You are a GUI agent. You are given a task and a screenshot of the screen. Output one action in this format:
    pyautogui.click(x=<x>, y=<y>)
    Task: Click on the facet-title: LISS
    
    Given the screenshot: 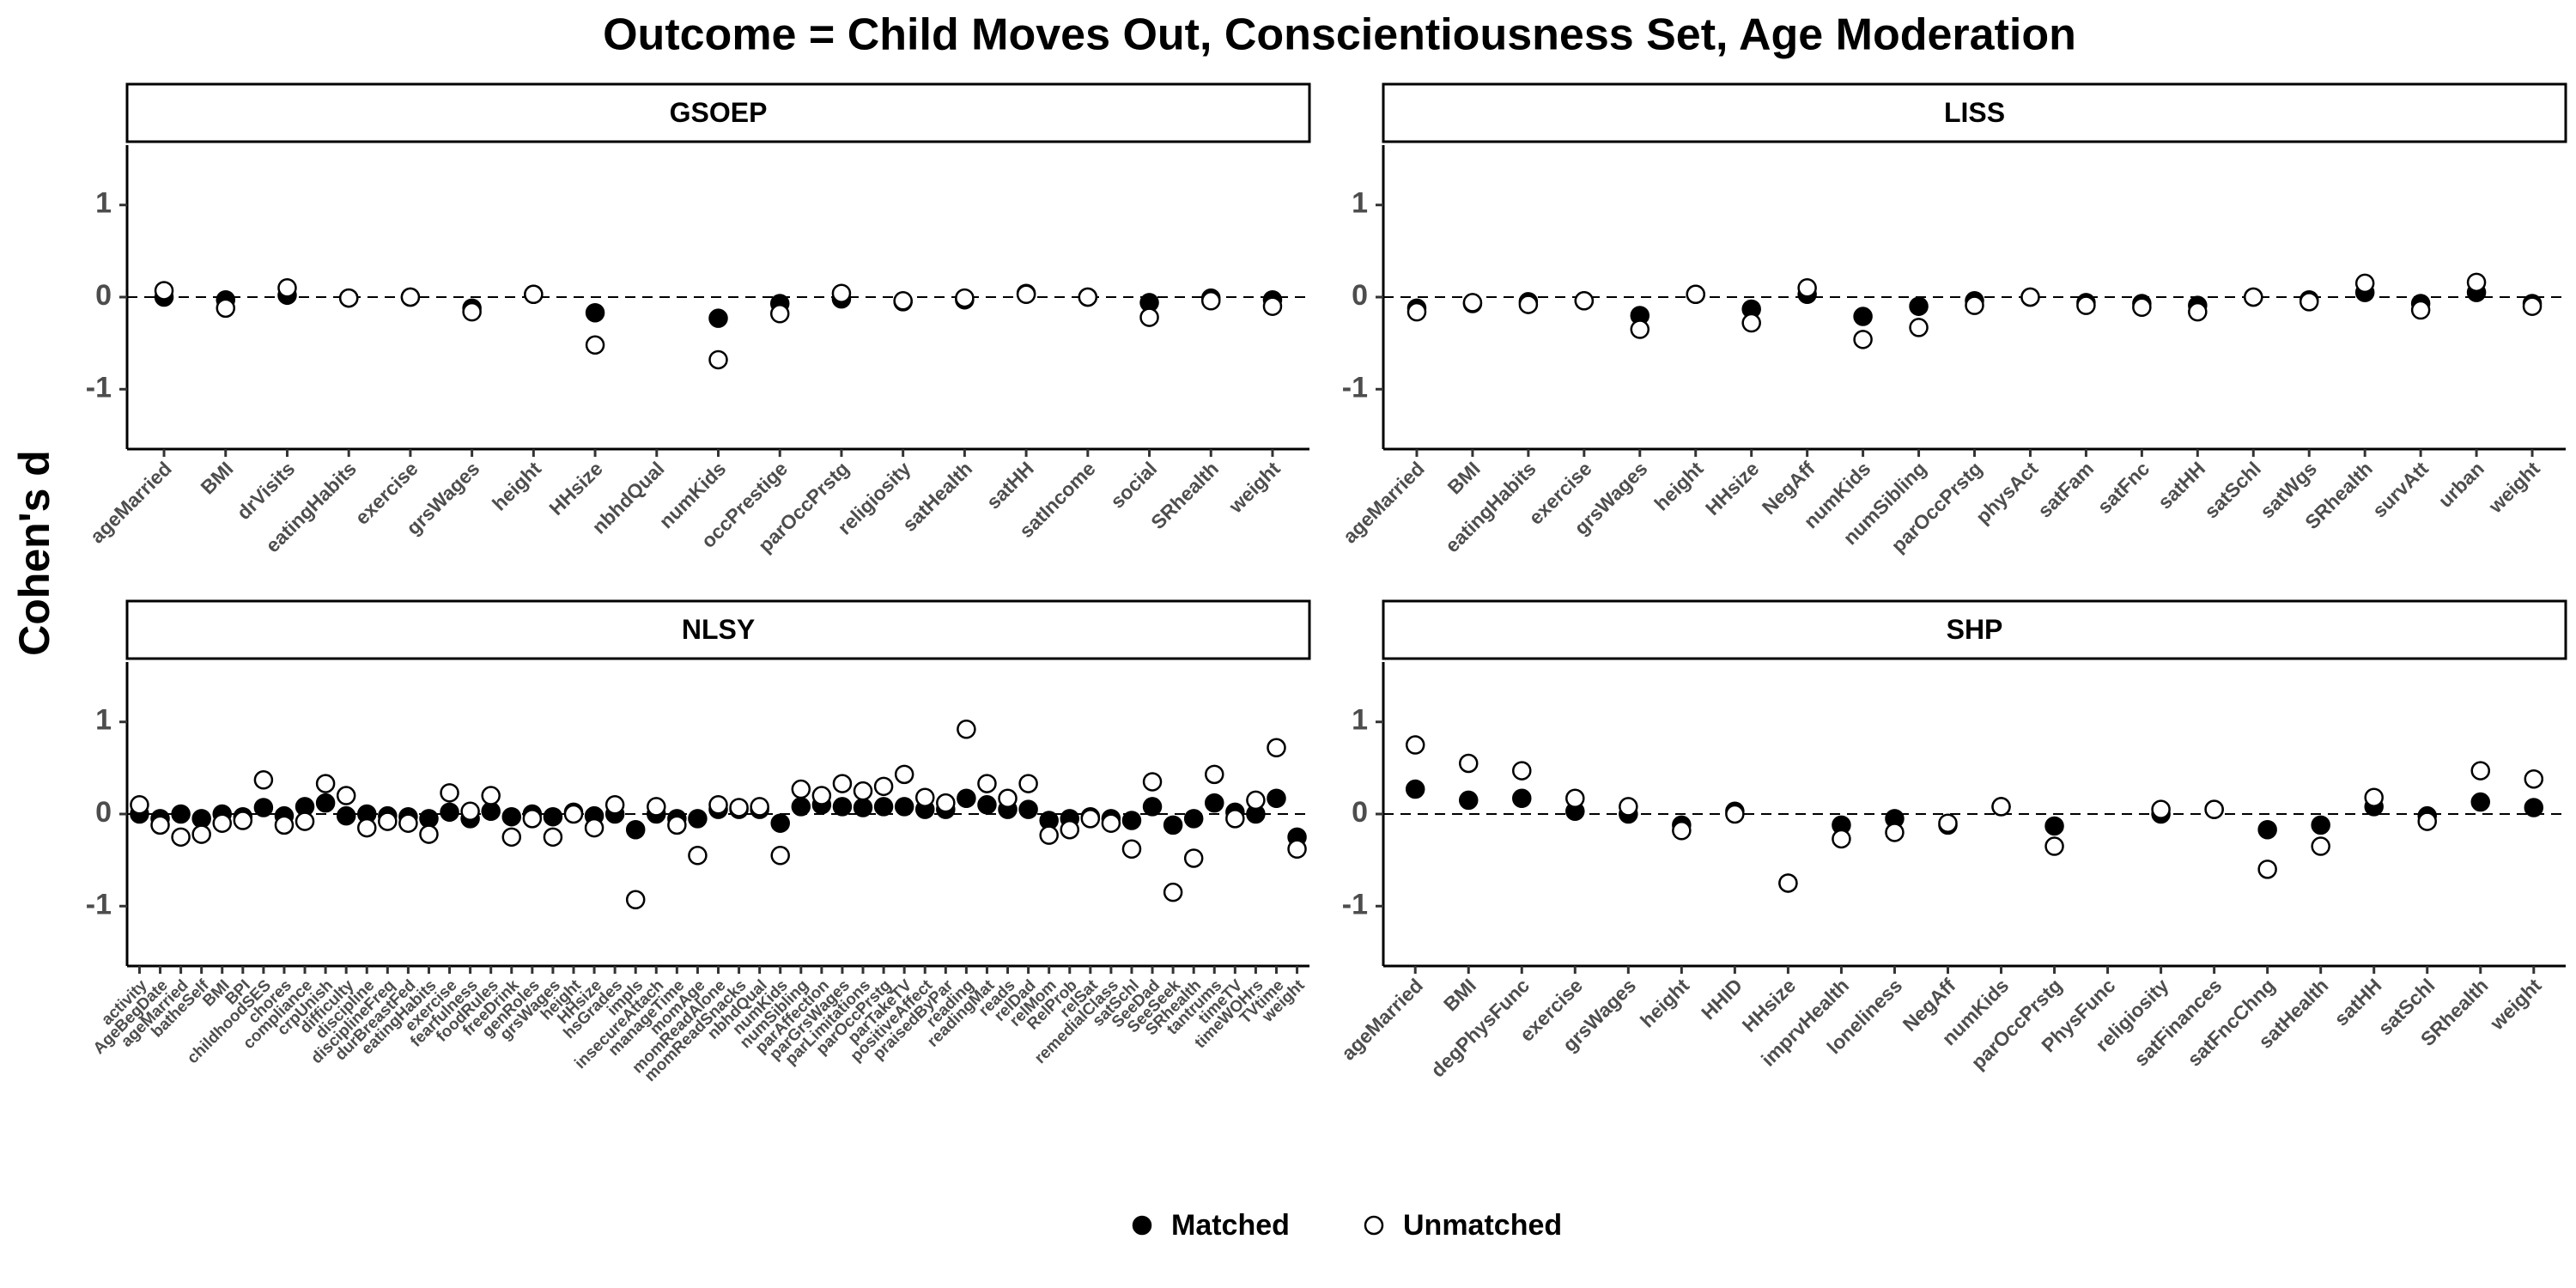 What is the action you would take?
    pyautogui.click(x=1975, y=112)
    